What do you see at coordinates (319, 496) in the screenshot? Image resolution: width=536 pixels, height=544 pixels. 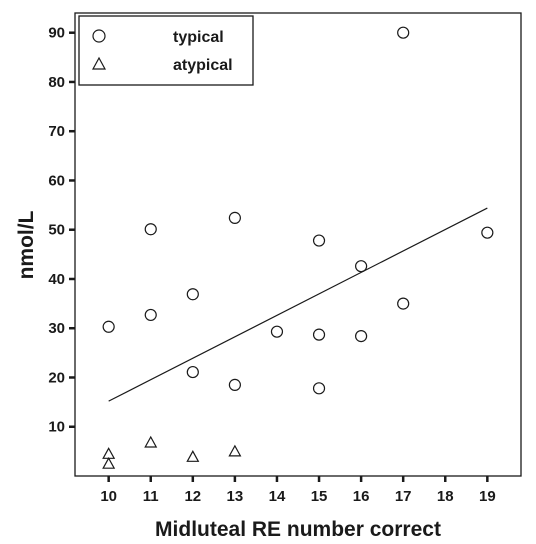 I see `x-tick-label: 15` at bounding box center [319, 496].